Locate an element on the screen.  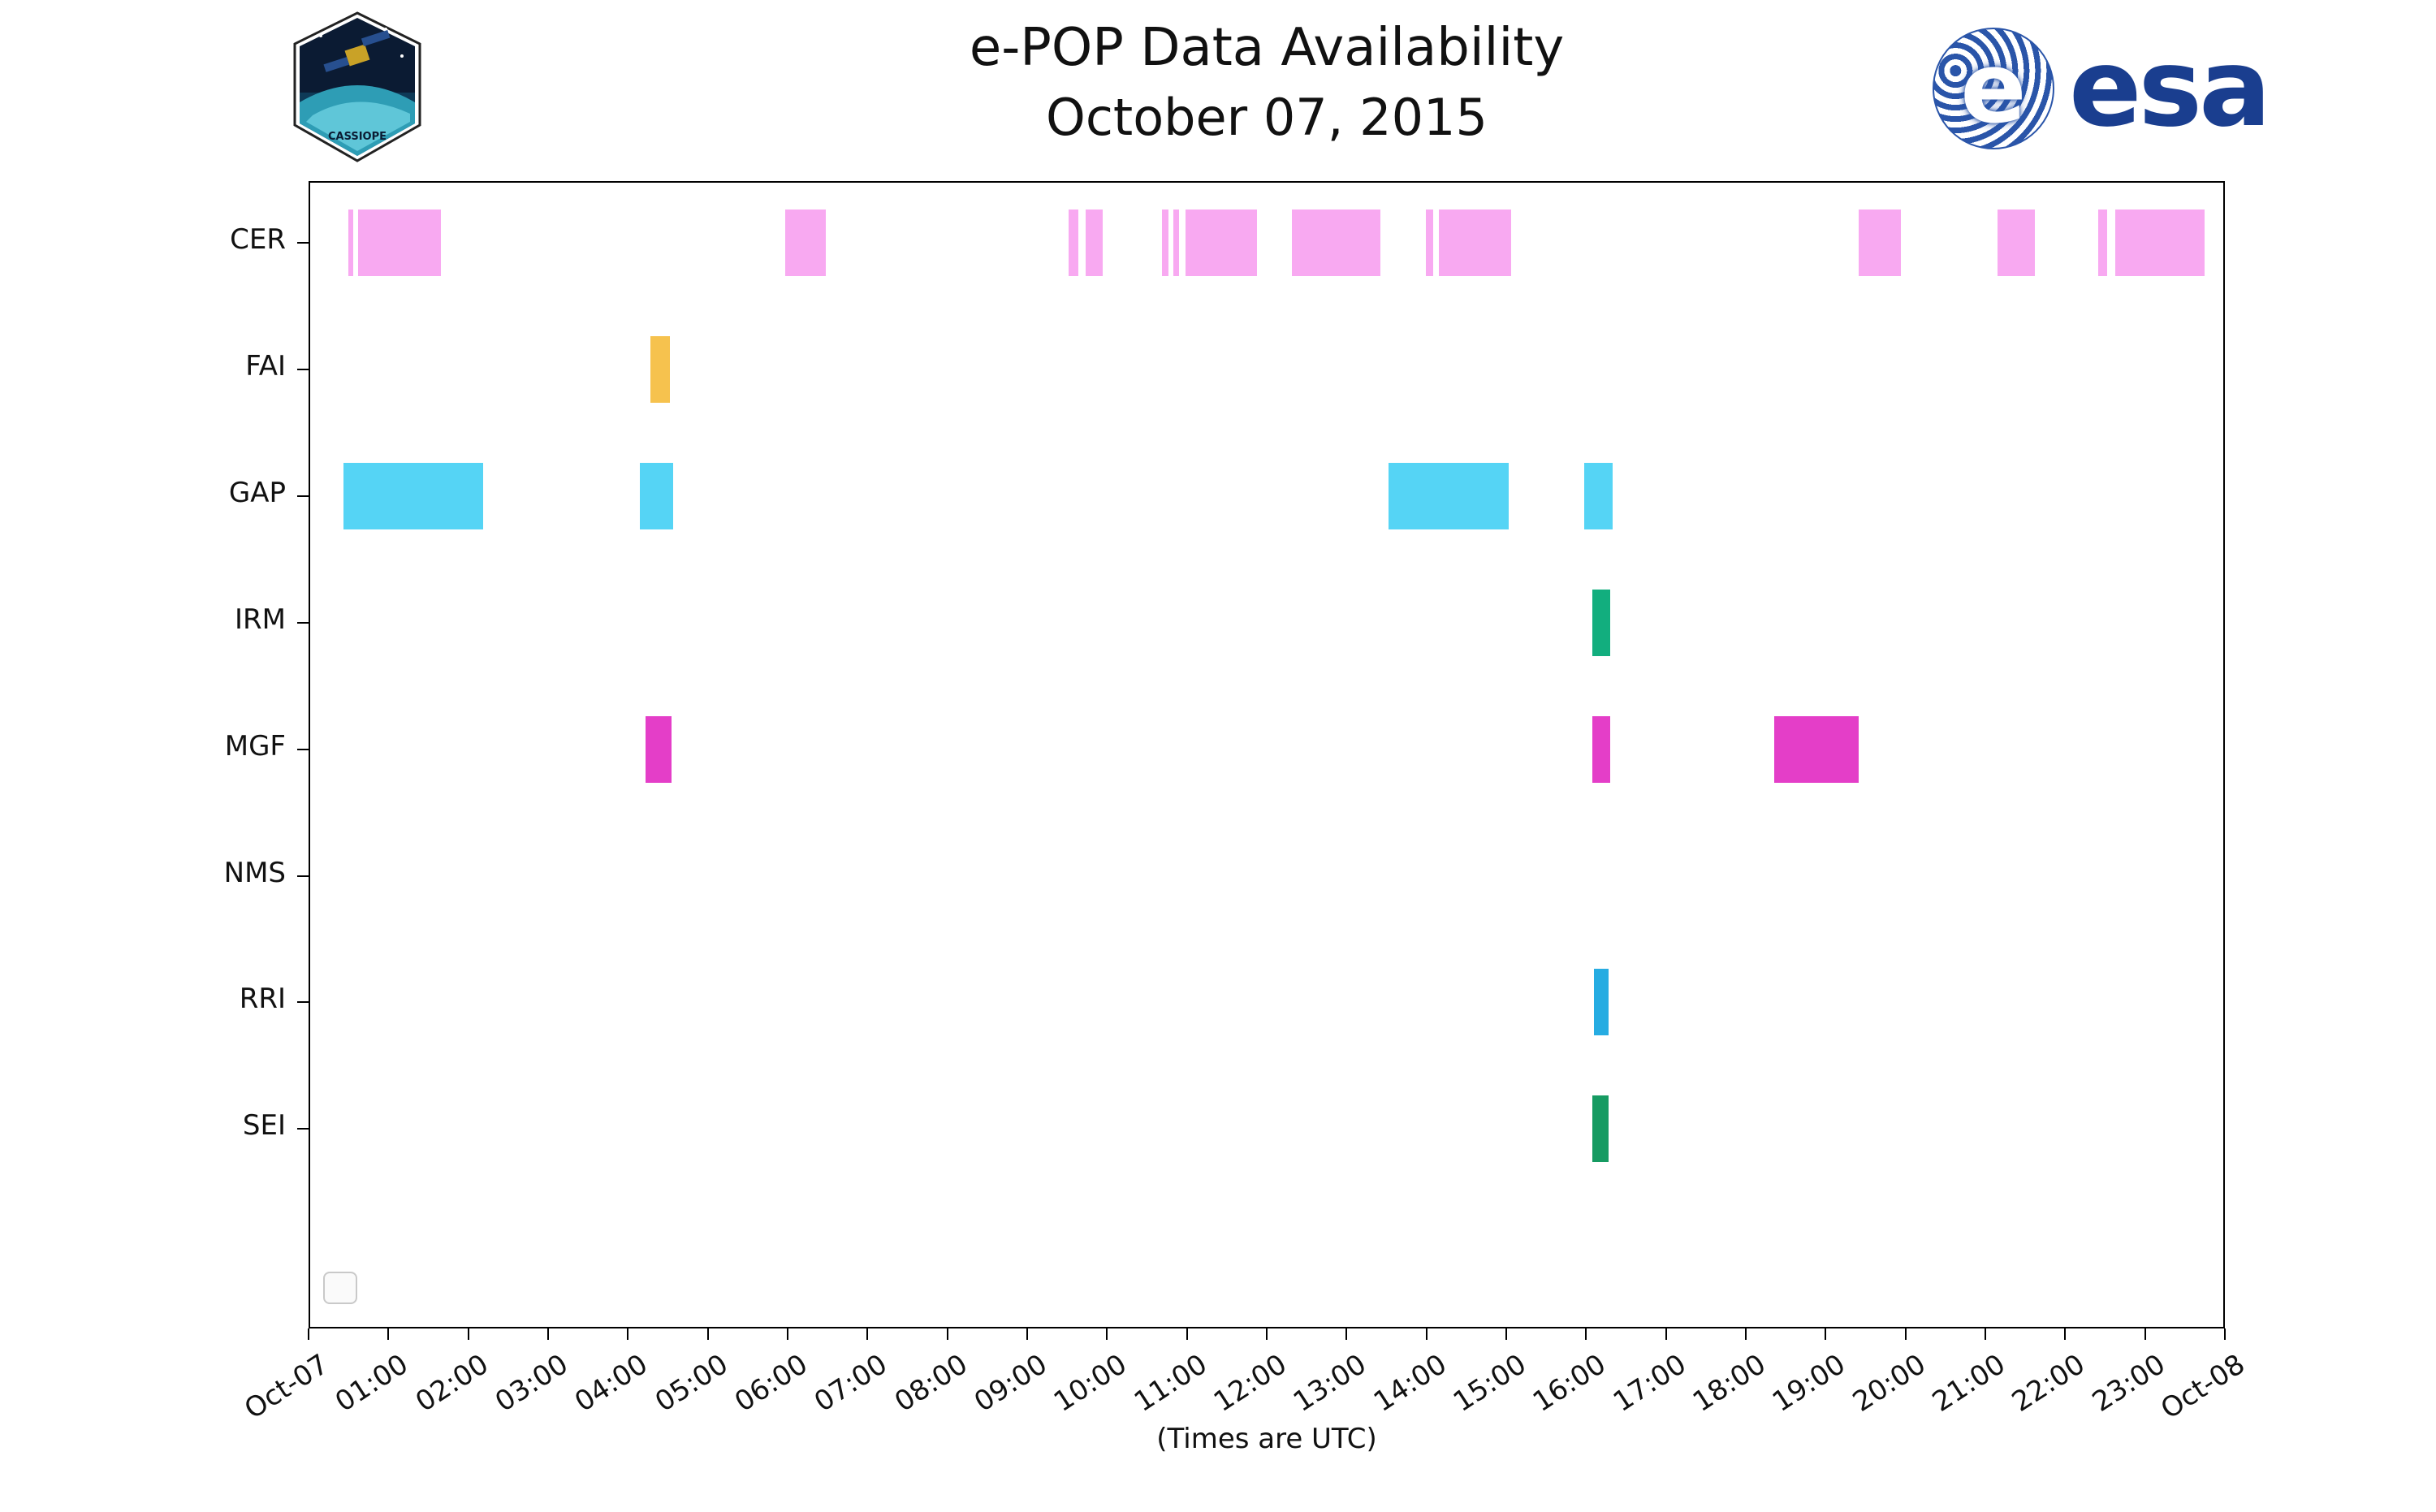
y-axis-label: CER is located at coordinates (258, 240).